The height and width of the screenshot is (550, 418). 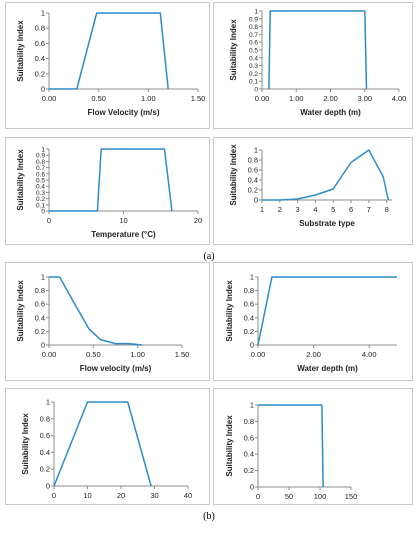 I want to click on x-tick-label: 30, so click(x=154, y=495).